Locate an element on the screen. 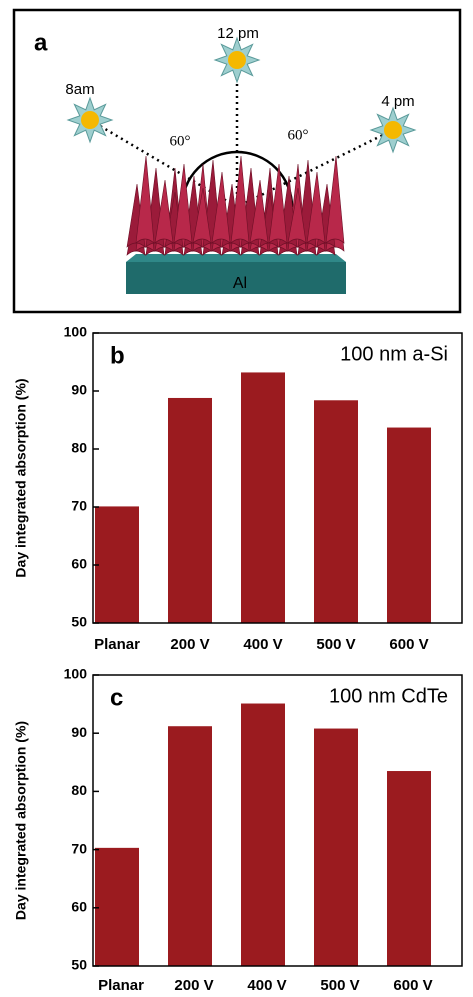 The height and width of the screenshot is (997, 473). sun-label: 8am is located at coordinates (79, 89).